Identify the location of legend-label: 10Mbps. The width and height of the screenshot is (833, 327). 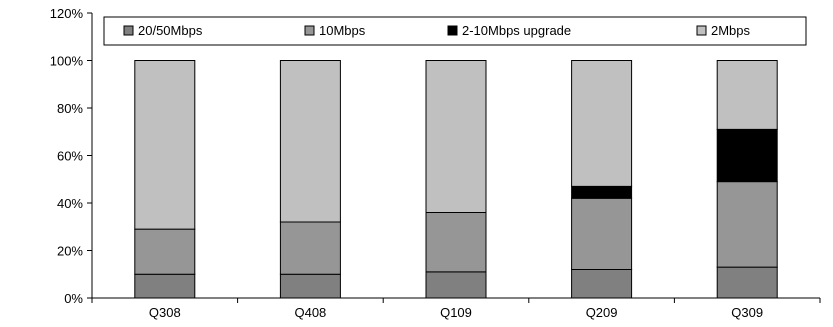
(342, 30).